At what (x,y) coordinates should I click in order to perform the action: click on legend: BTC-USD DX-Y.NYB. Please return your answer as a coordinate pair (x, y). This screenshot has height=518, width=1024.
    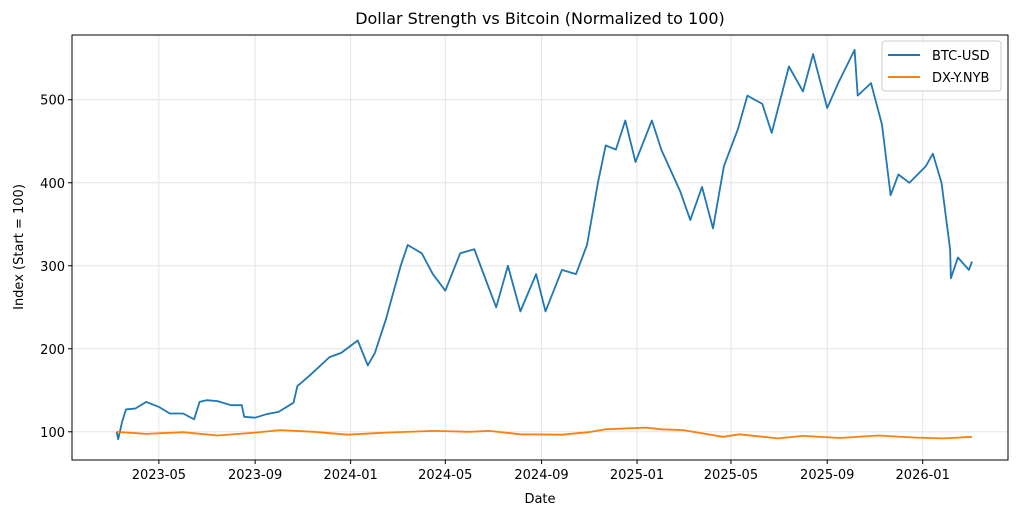
    Looking at the image, I should click on (941, 66).